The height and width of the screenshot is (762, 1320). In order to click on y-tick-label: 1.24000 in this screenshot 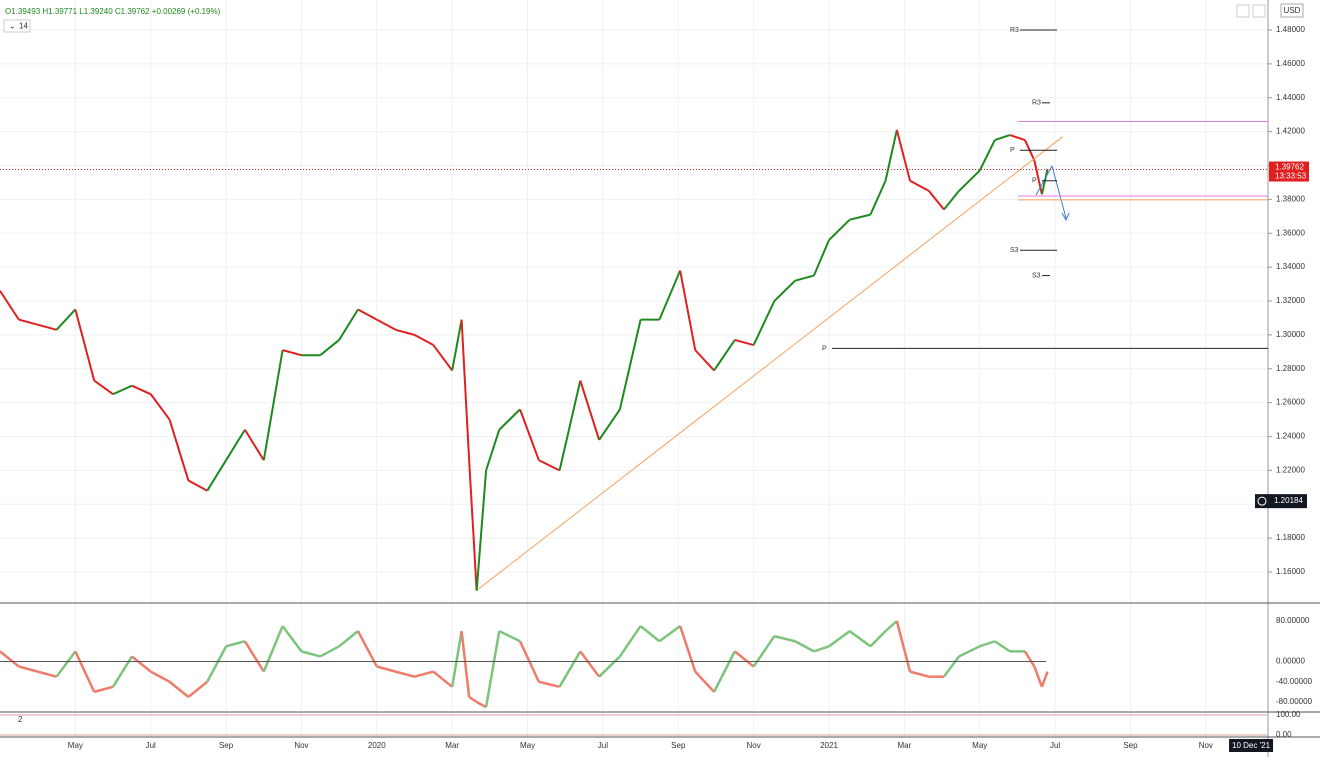, I will do `click(1290, 436)`.